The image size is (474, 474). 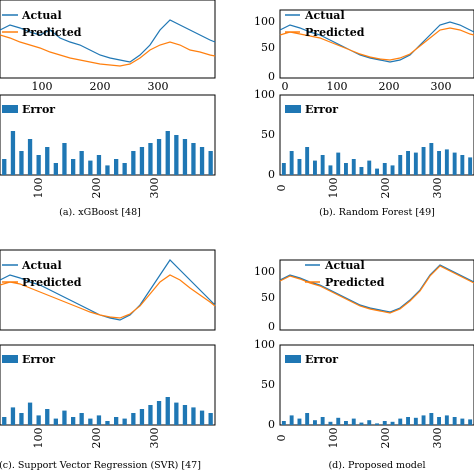 I want to click on panel-b-legend: Actual Predicted, so click(x=325, y=24).